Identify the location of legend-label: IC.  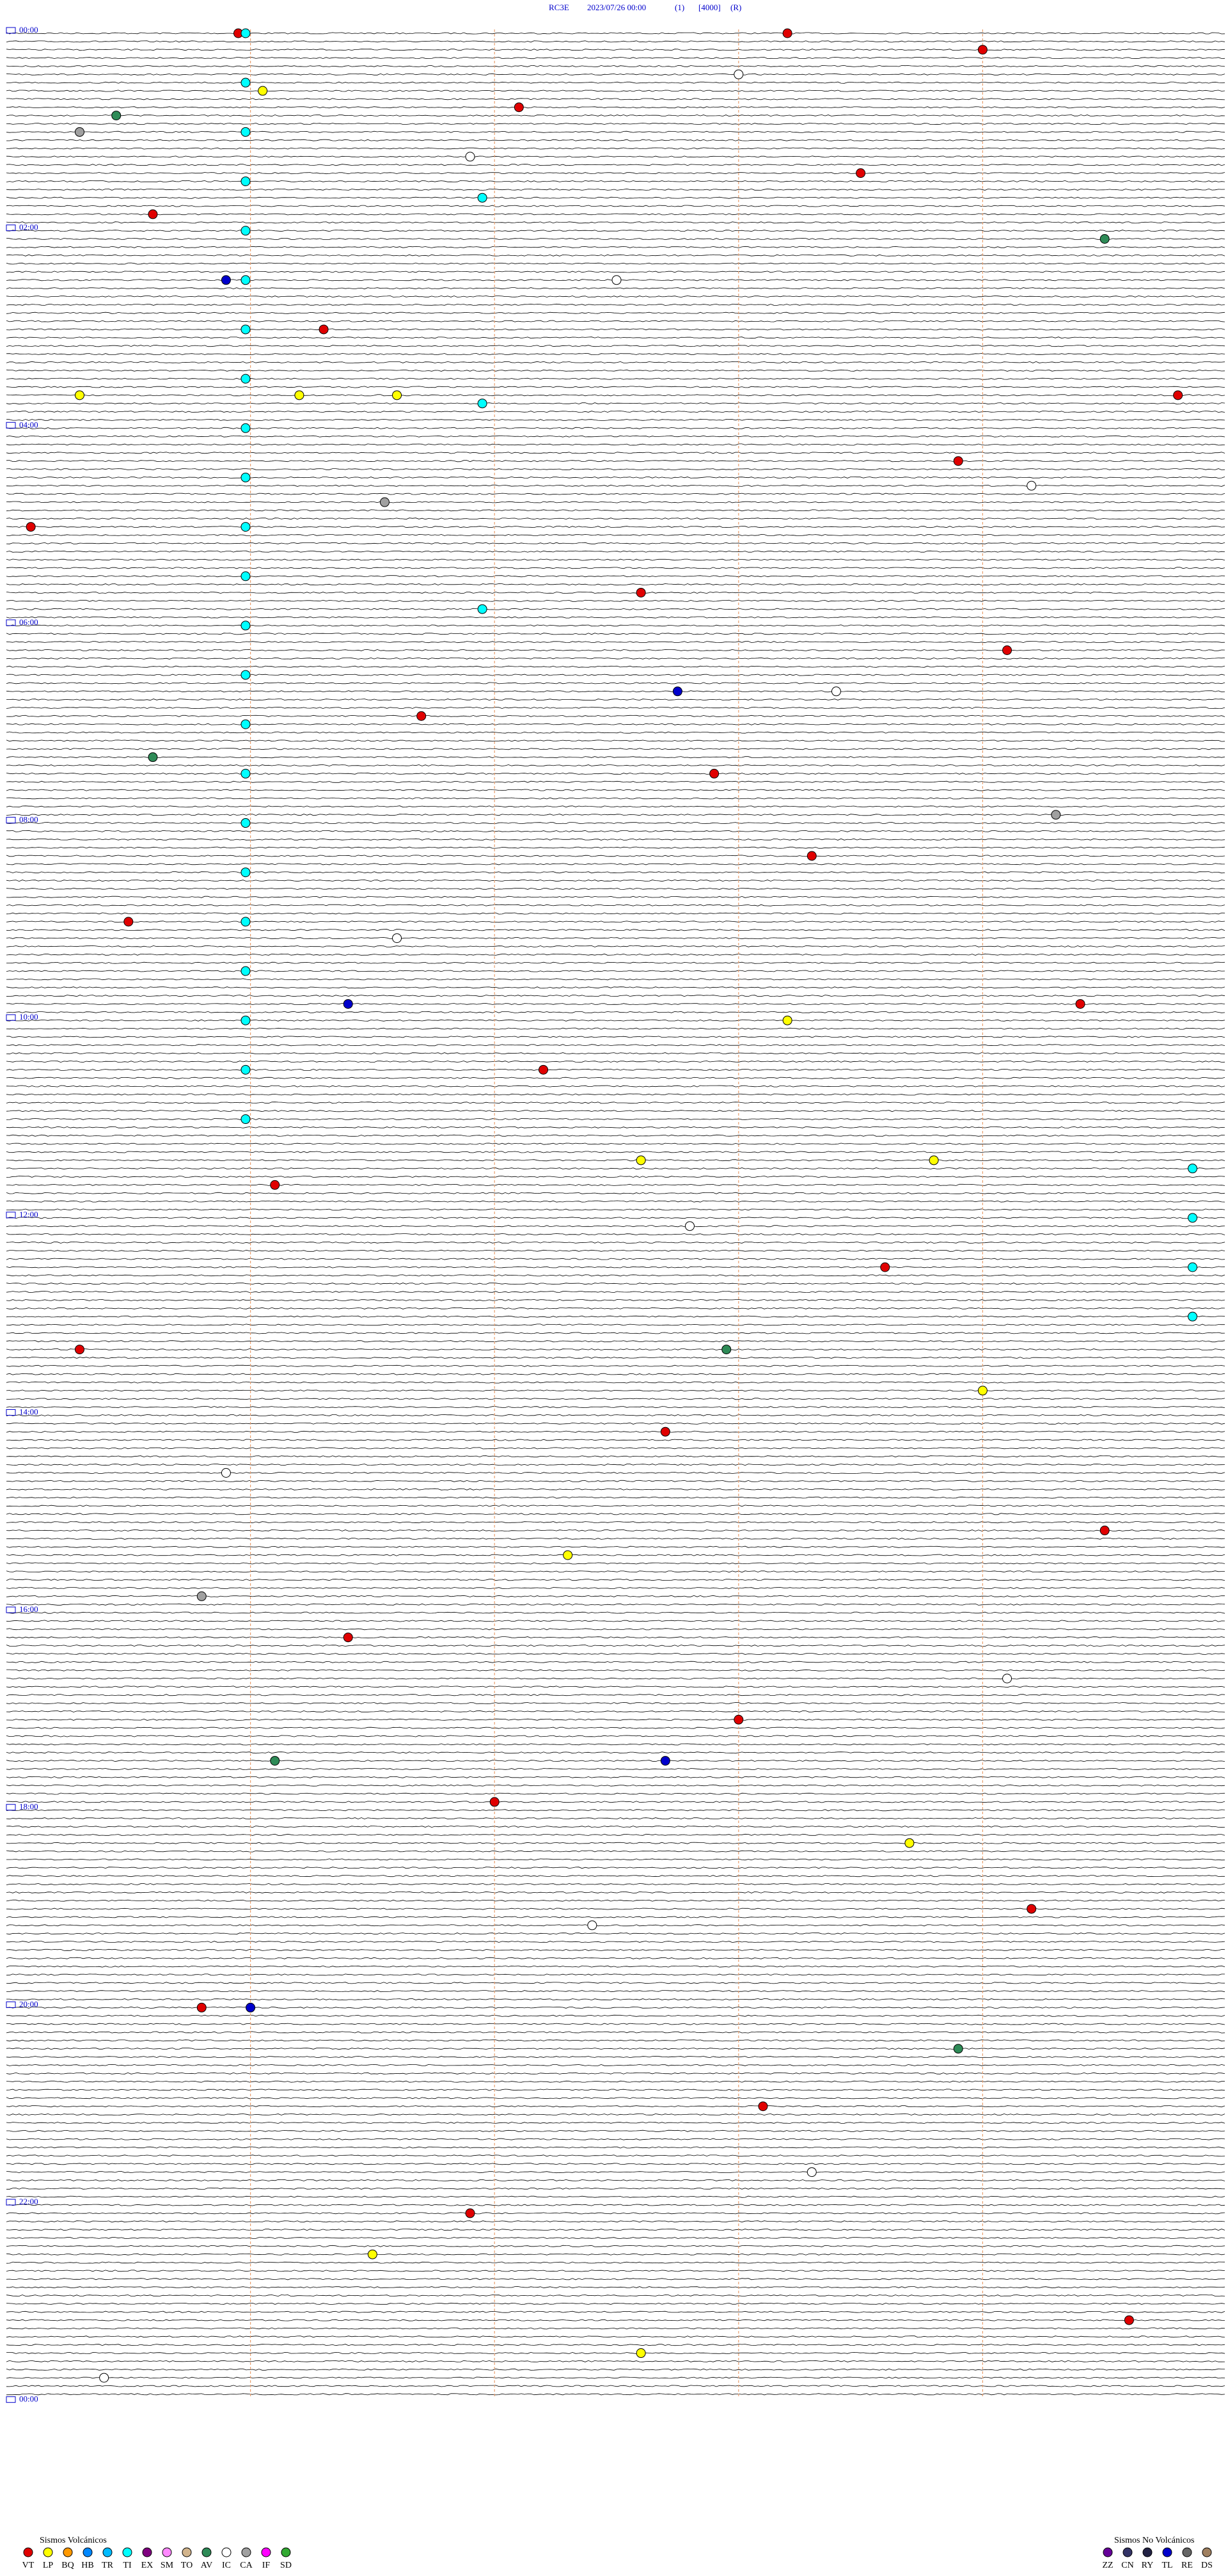
(226, 2565).